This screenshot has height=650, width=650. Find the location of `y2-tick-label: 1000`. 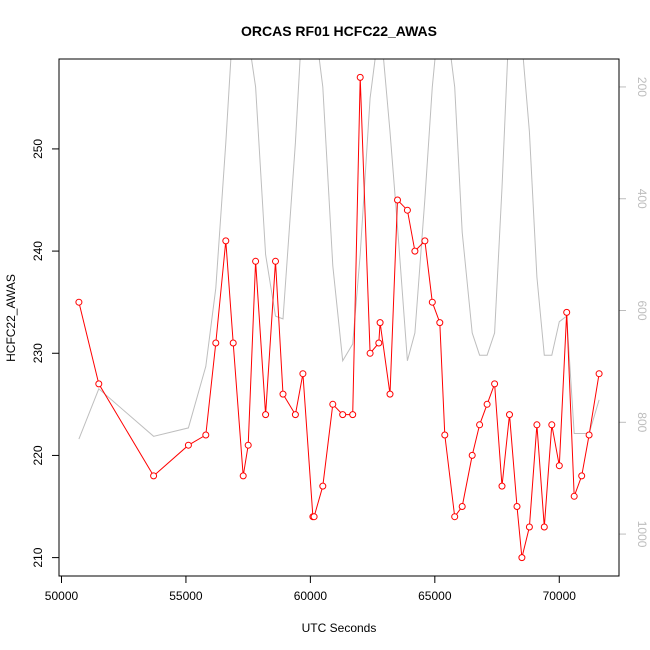

y2-tick-label: 1000 is located at coordinates (642, 534).